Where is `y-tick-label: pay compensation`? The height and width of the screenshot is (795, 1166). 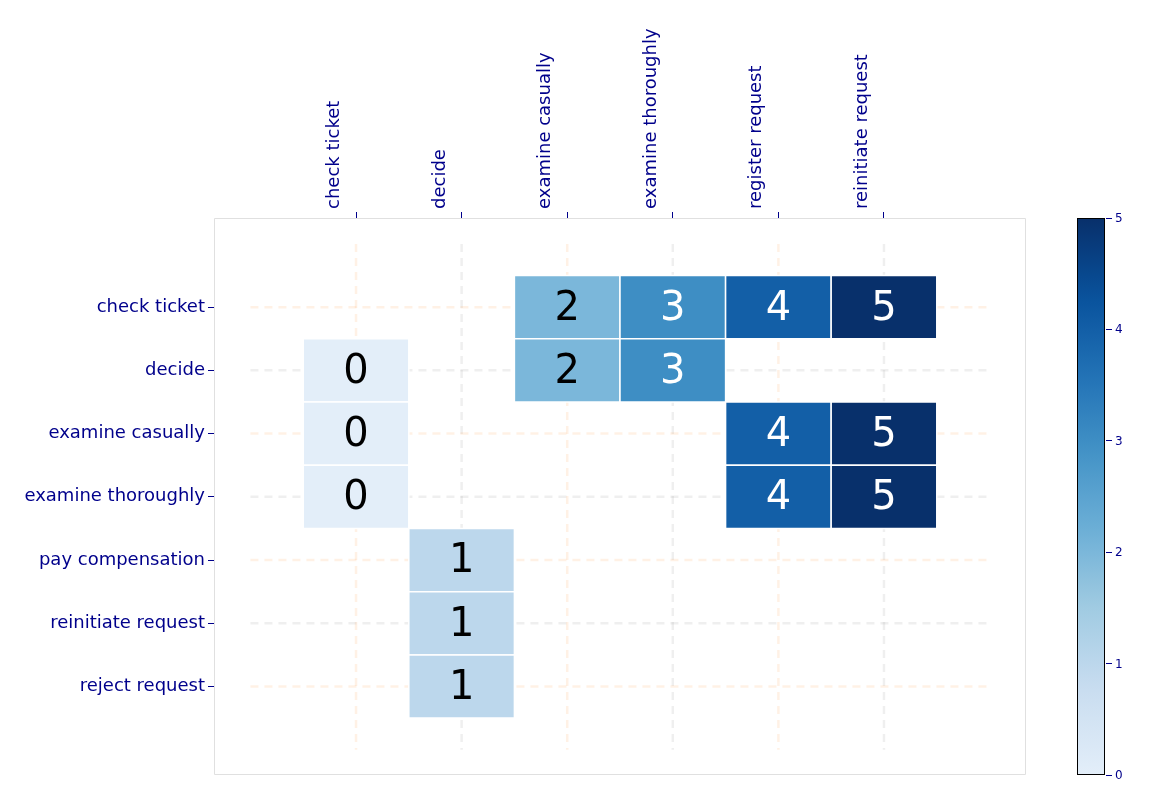
y-tick-label: pay compensation is located at coordinates (121, 558).